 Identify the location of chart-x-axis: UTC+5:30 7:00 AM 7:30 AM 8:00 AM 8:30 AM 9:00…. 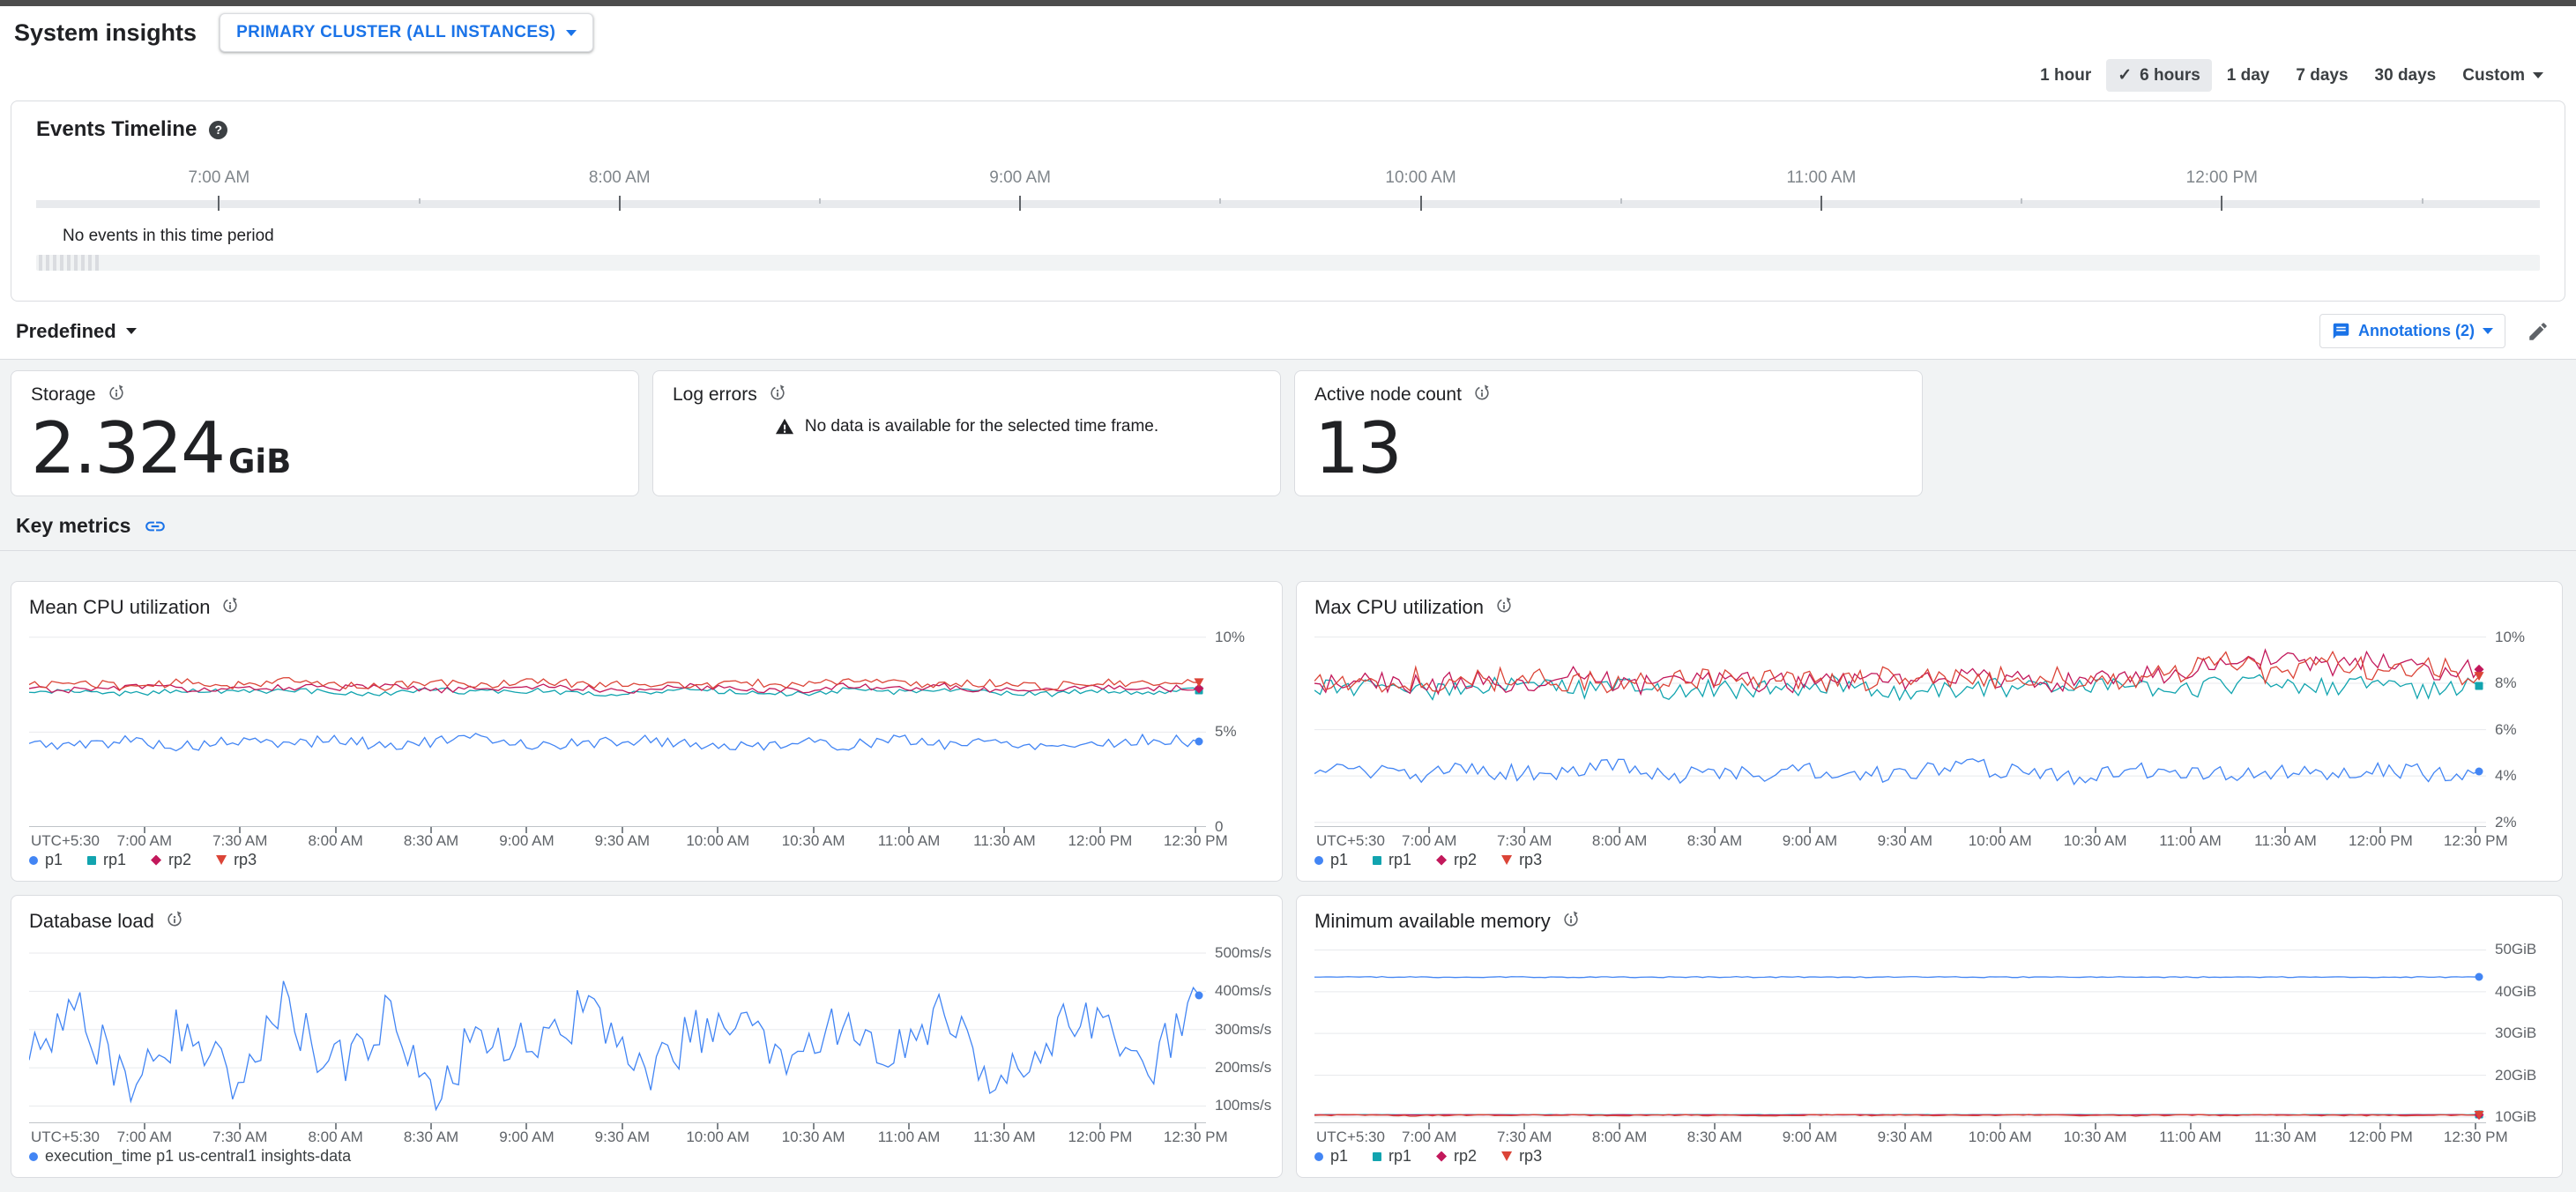
(629, 1134).